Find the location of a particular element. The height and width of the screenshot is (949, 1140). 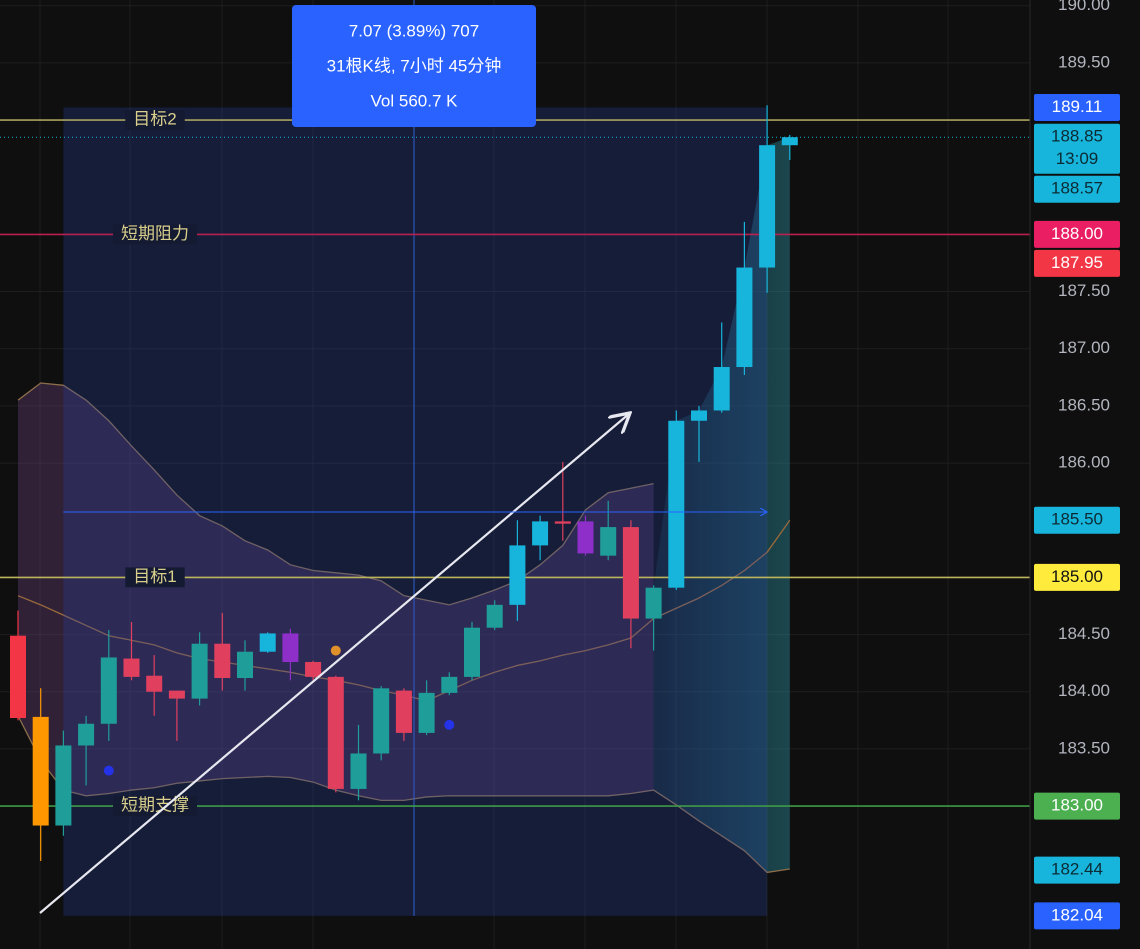

price-tag-label: 185.00 is located at coordinates (1077, 576).